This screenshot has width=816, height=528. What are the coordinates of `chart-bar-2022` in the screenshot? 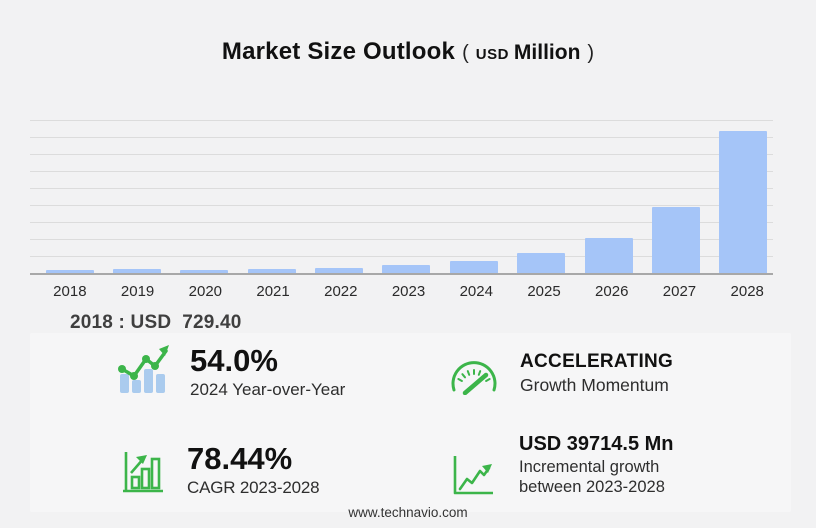 It's located at (339, 270).